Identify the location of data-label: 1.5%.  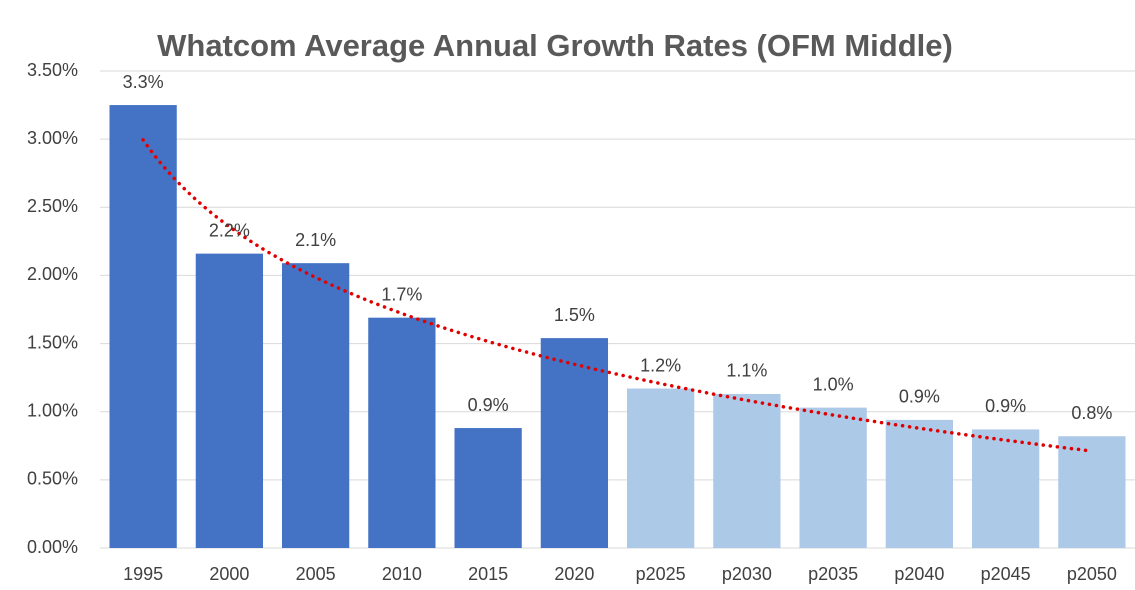
(574, 315).